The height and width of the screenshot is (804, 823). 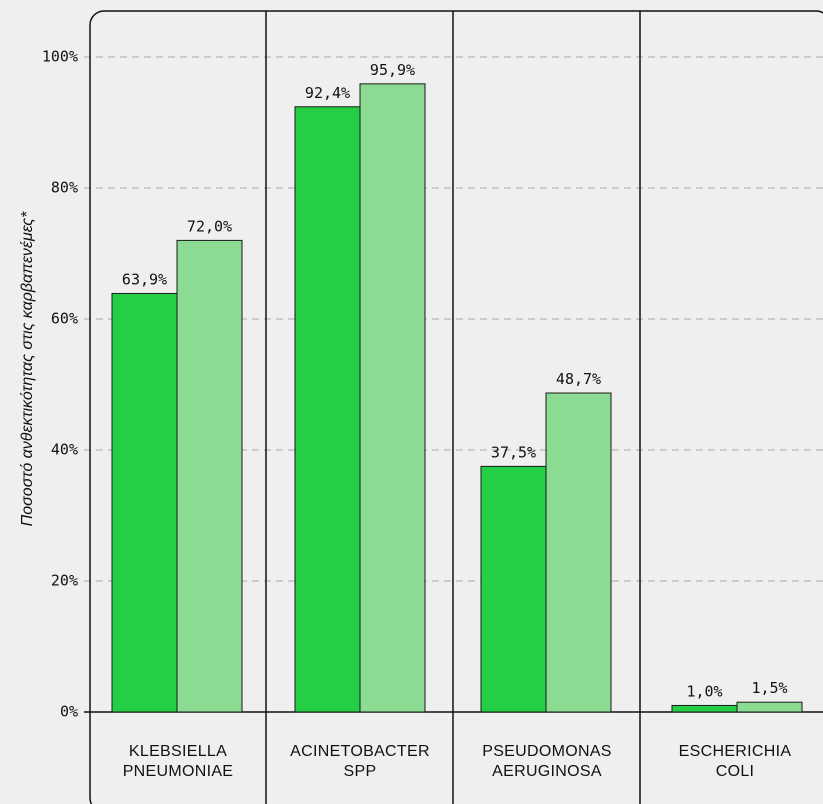 I want to click on category-label: AERUGINOSA, so click(x=547, y=771).